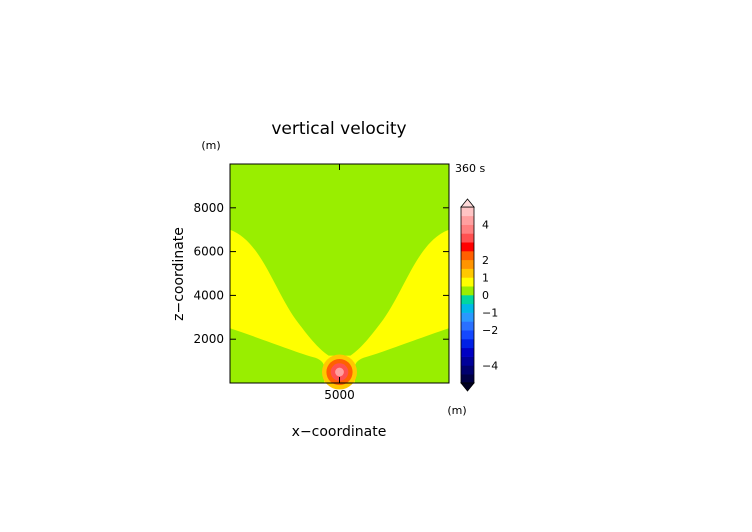 The height and width of the screenshot is (532, 752). Describe the element at coordinates (179, 274) in the screenshot. I see `y-axis-label: z−coordinate` at that location.